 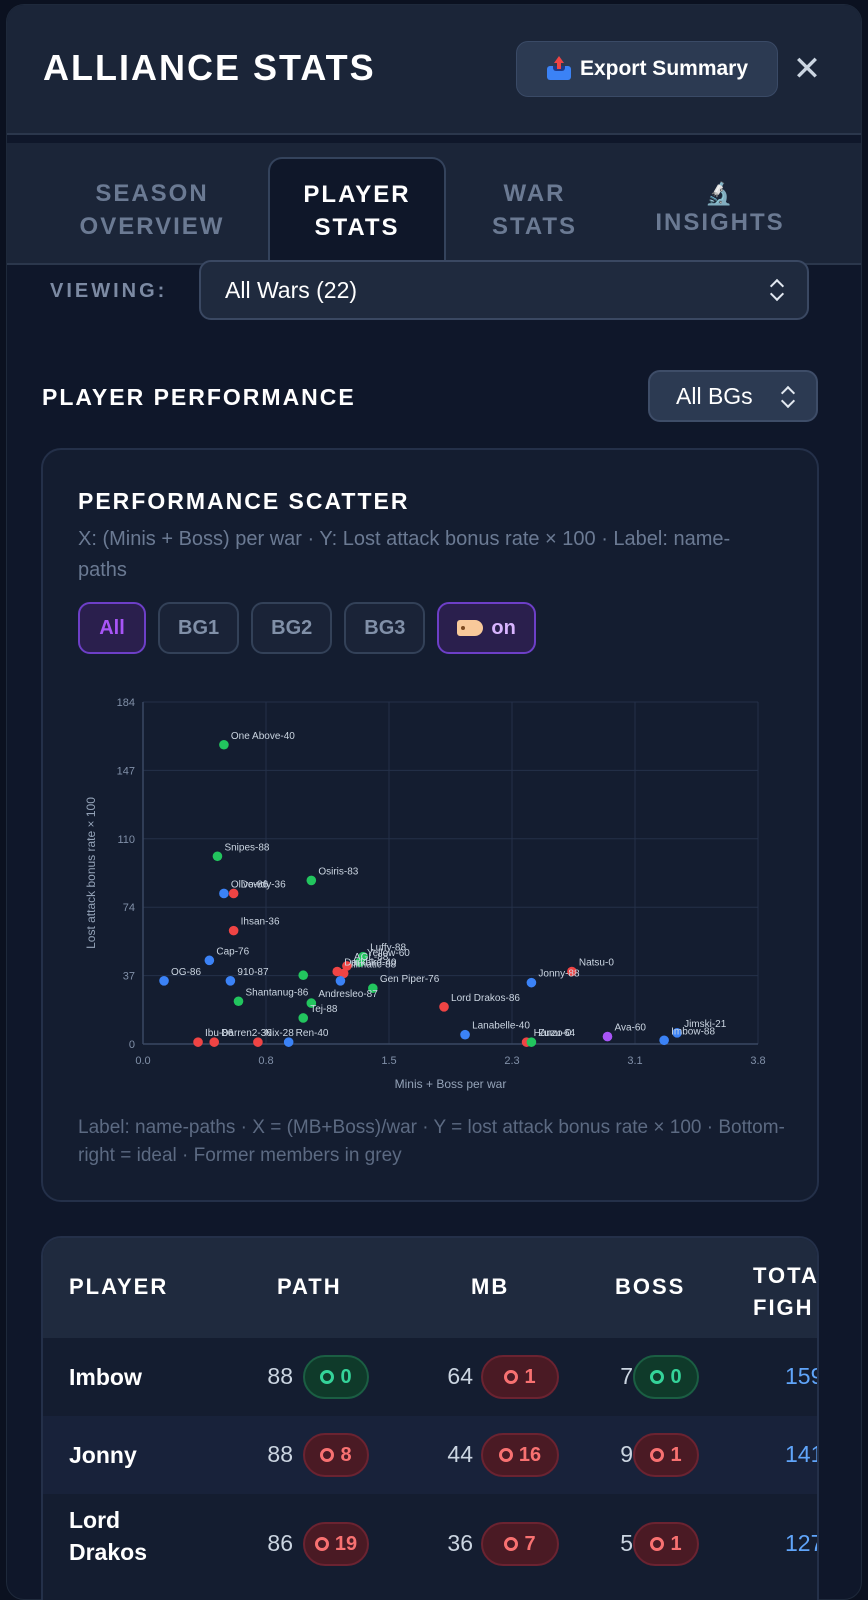 What do you see at coordinates (346, 1454) in the screenshot?
I see `path-badge-count: 8` at bounding box center [346, 1454].